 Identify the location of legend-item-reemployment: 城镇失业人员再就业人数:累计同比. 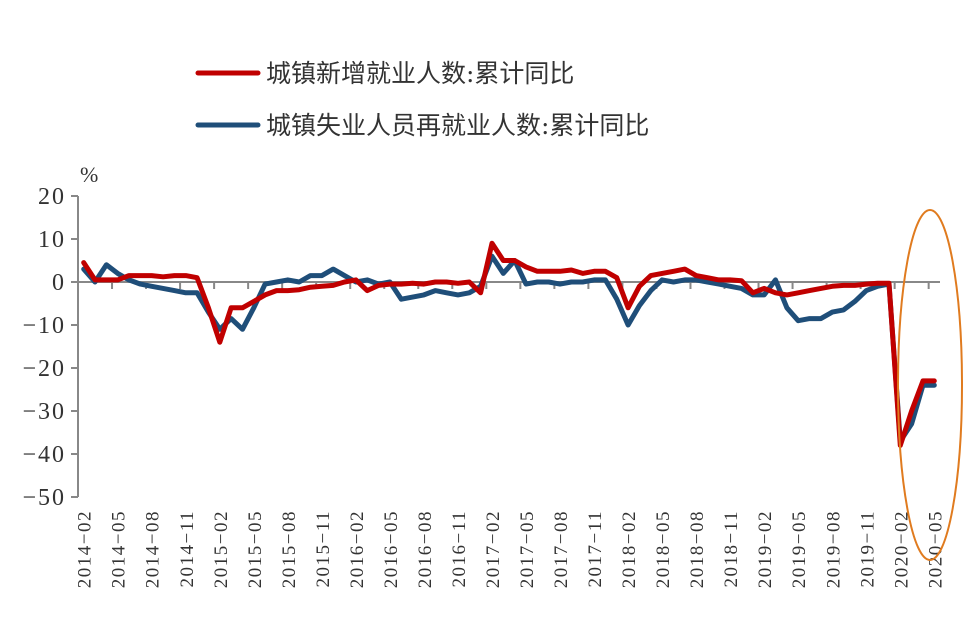
(422, 125).